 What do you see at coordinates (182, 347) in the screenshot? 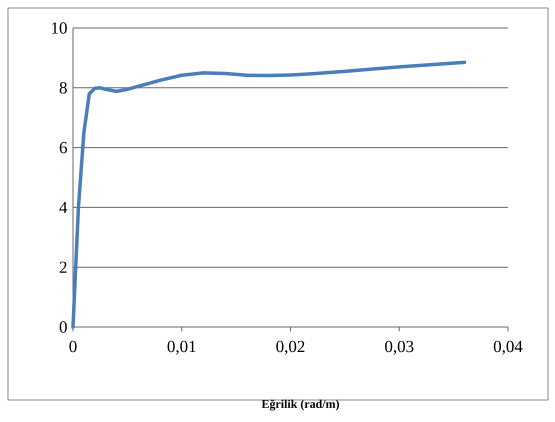
I see `x-tick-label: 0,01` at bounding box center [182, 347].